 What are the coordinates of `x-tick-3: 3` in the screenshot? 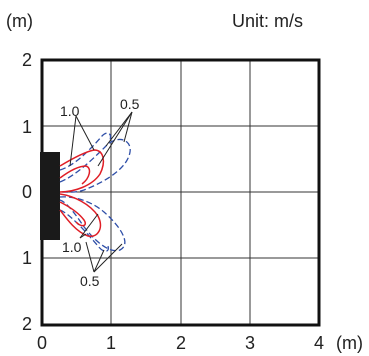 It's located at (250, 343).